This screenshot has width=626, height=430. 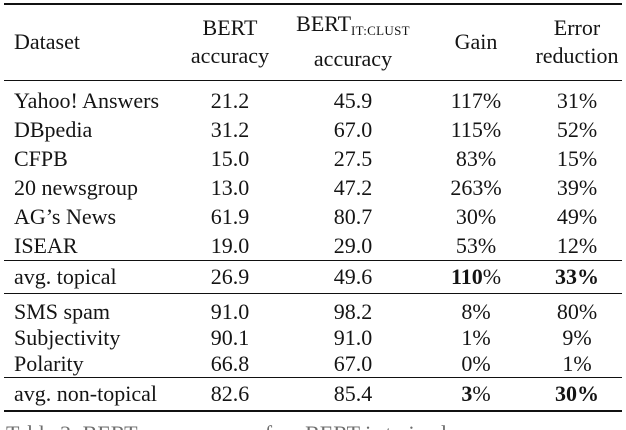 What do you see at coordinates (87, 100) in the screenshot?
I see `cell-dataset: Yahoo! Answers` at bounding box center [87, 100].